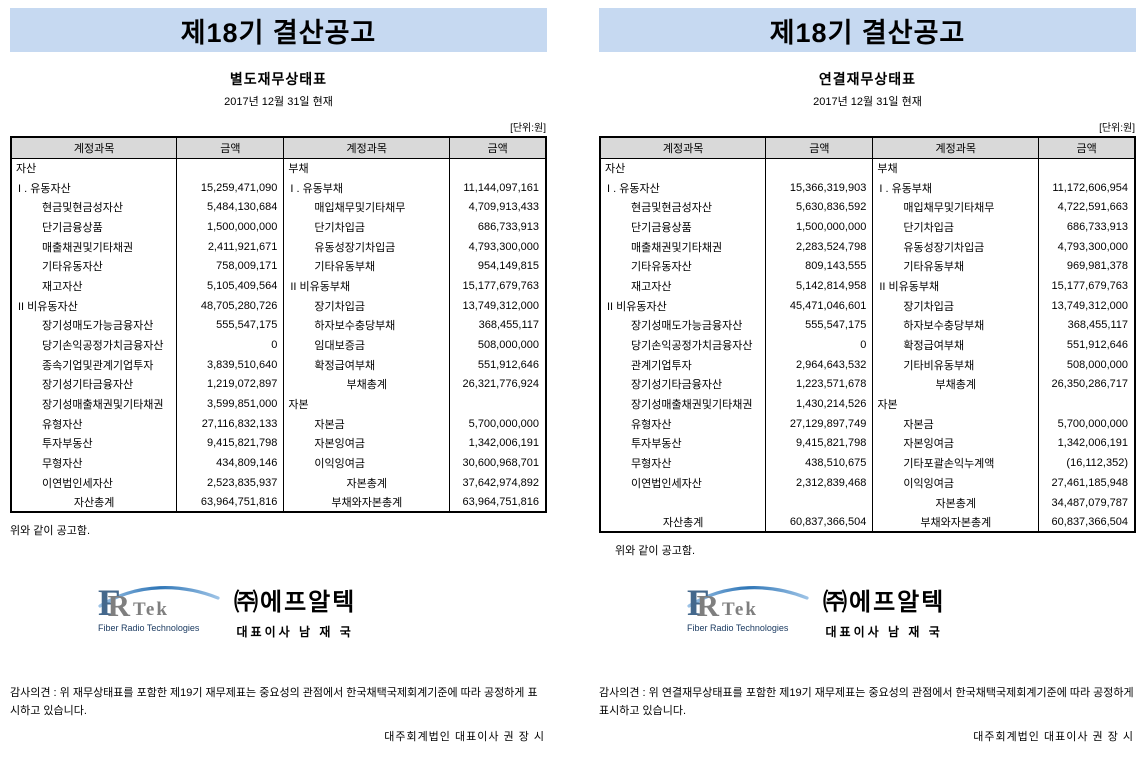  I want to click on page-title: 제18기 결산공고, so click(278, 32).